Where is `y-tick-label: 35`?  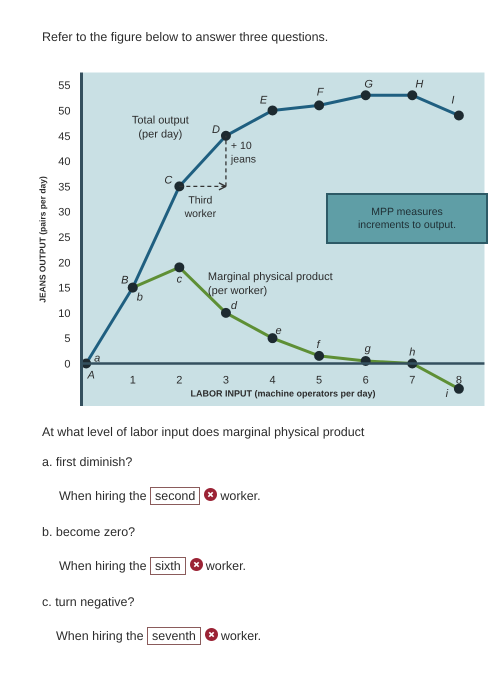
y-tick-label: 35 is located at coordinates (64, 187).